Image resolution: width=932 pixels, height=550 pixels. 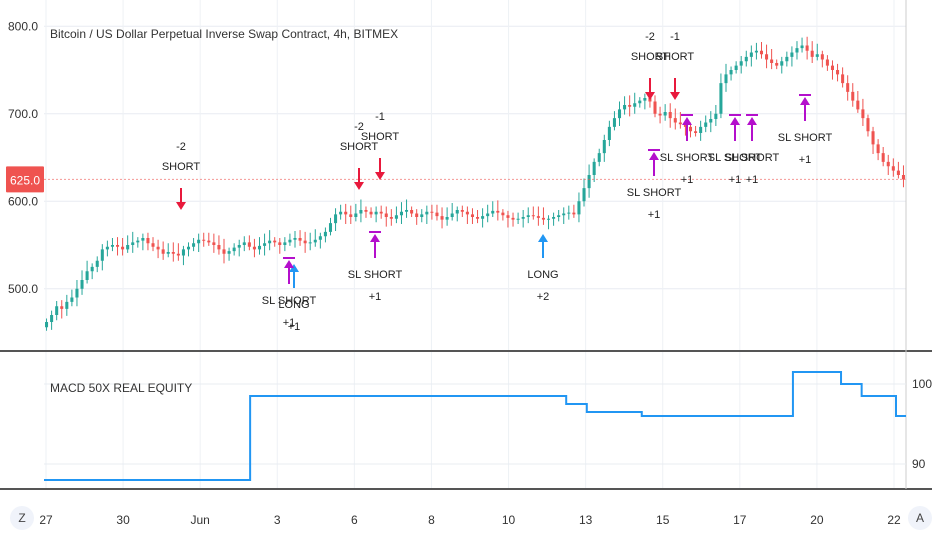 I want to click on last-price-badge, so click(x=25, y=179).